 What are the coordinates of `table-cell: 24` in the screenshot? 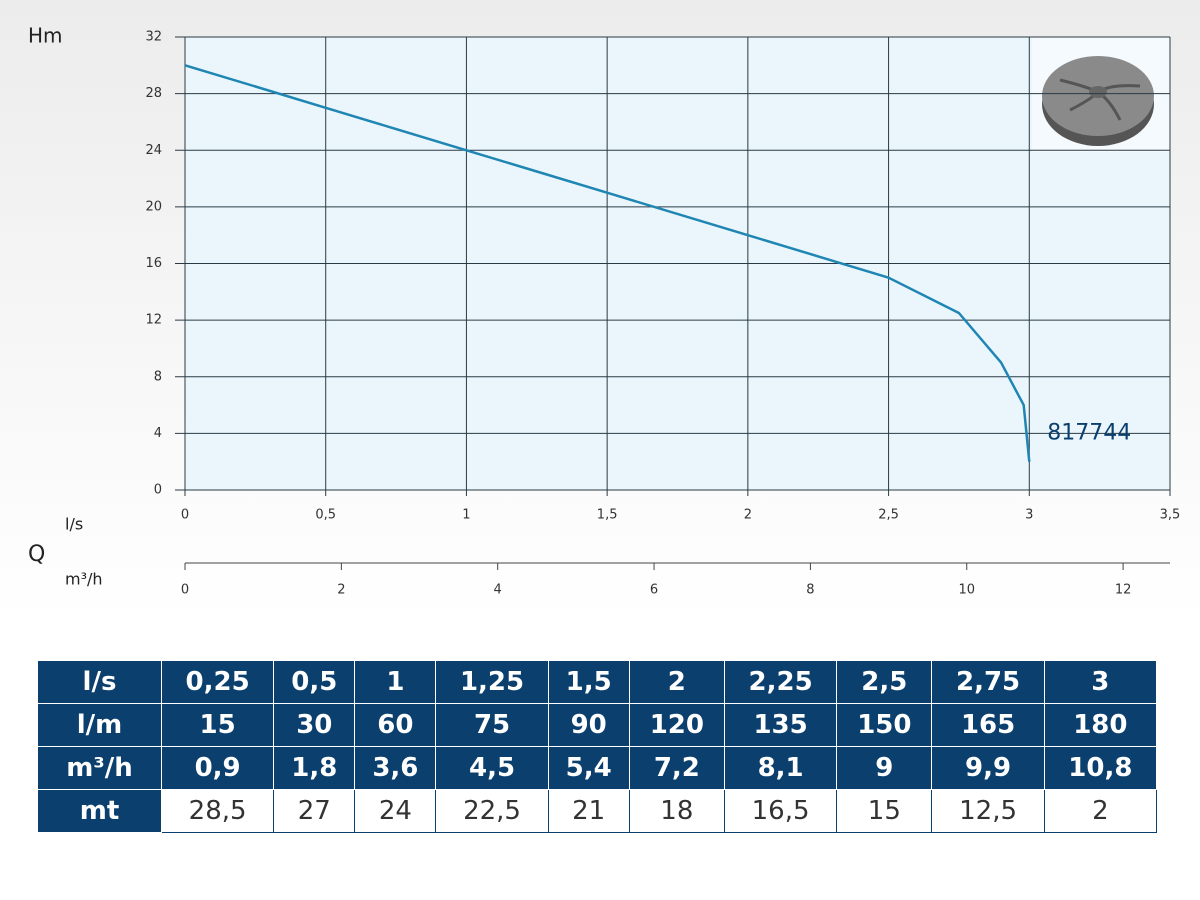 It's located at (395, 811).